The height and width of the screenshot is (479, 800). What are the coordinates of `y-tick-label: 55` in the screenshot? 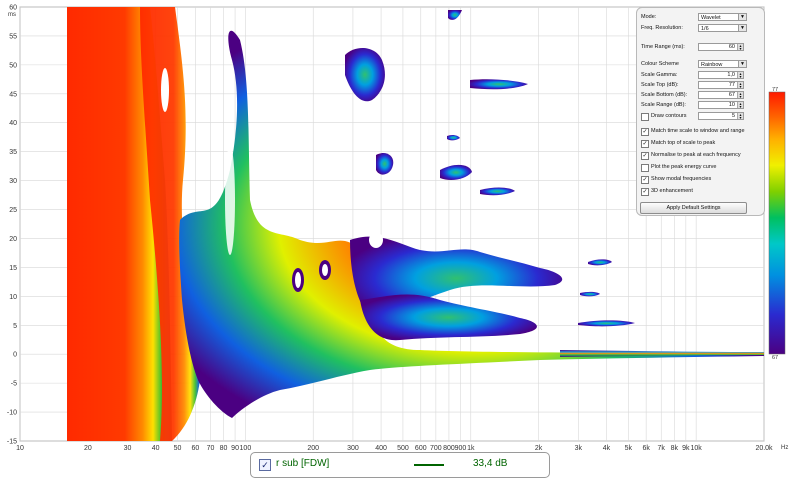 It's located at (13, 36).